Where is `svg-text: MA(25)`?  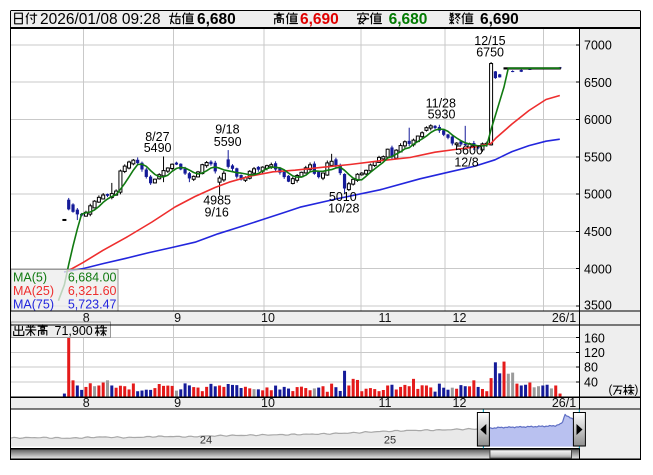
svg-text: MA(25) is located at coordinates (33, 291).